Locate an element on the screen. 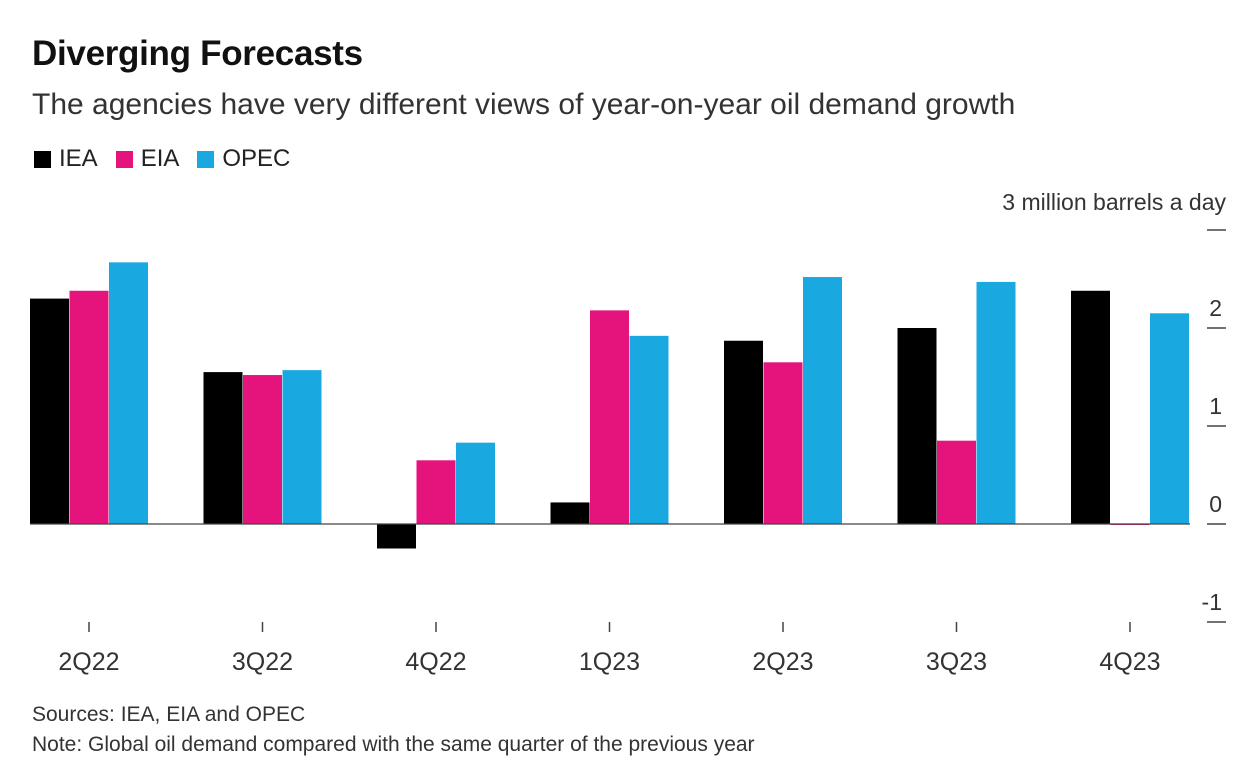 The width and height of the screenshot is (1260, 766). legend-item-eia: EIA is located at coordinates (147, 159).